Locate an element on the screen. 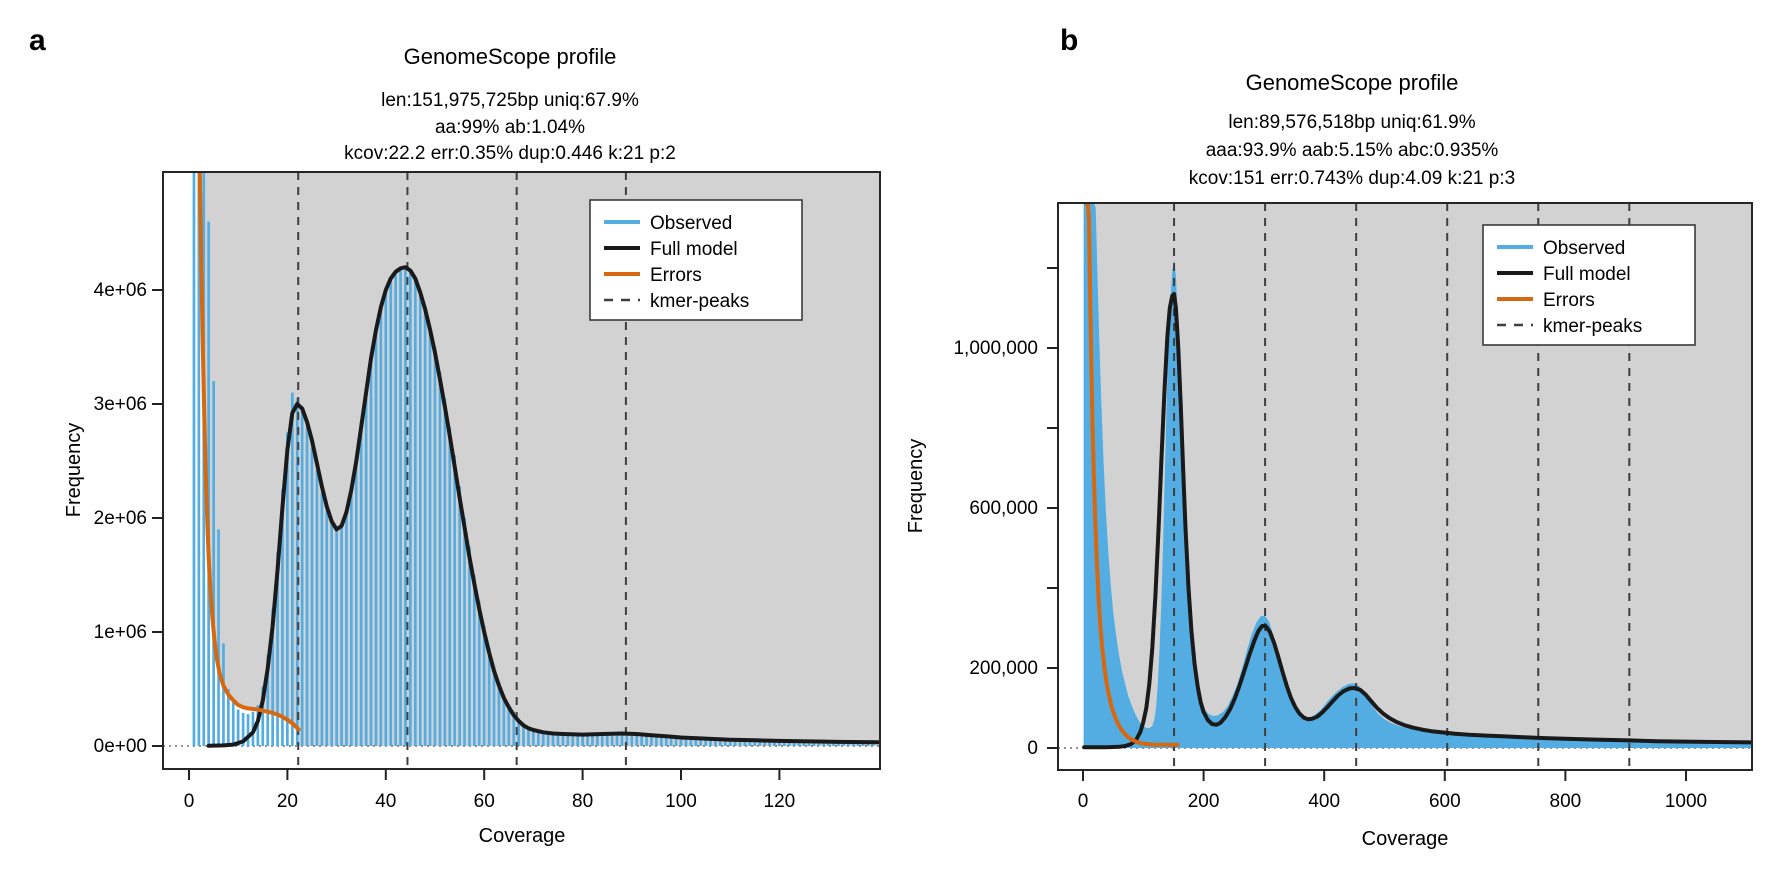 This screenshot has height=872, width=1791. panel-a-y-tick-label: 2e+06 is located at coordinates (120, 518).